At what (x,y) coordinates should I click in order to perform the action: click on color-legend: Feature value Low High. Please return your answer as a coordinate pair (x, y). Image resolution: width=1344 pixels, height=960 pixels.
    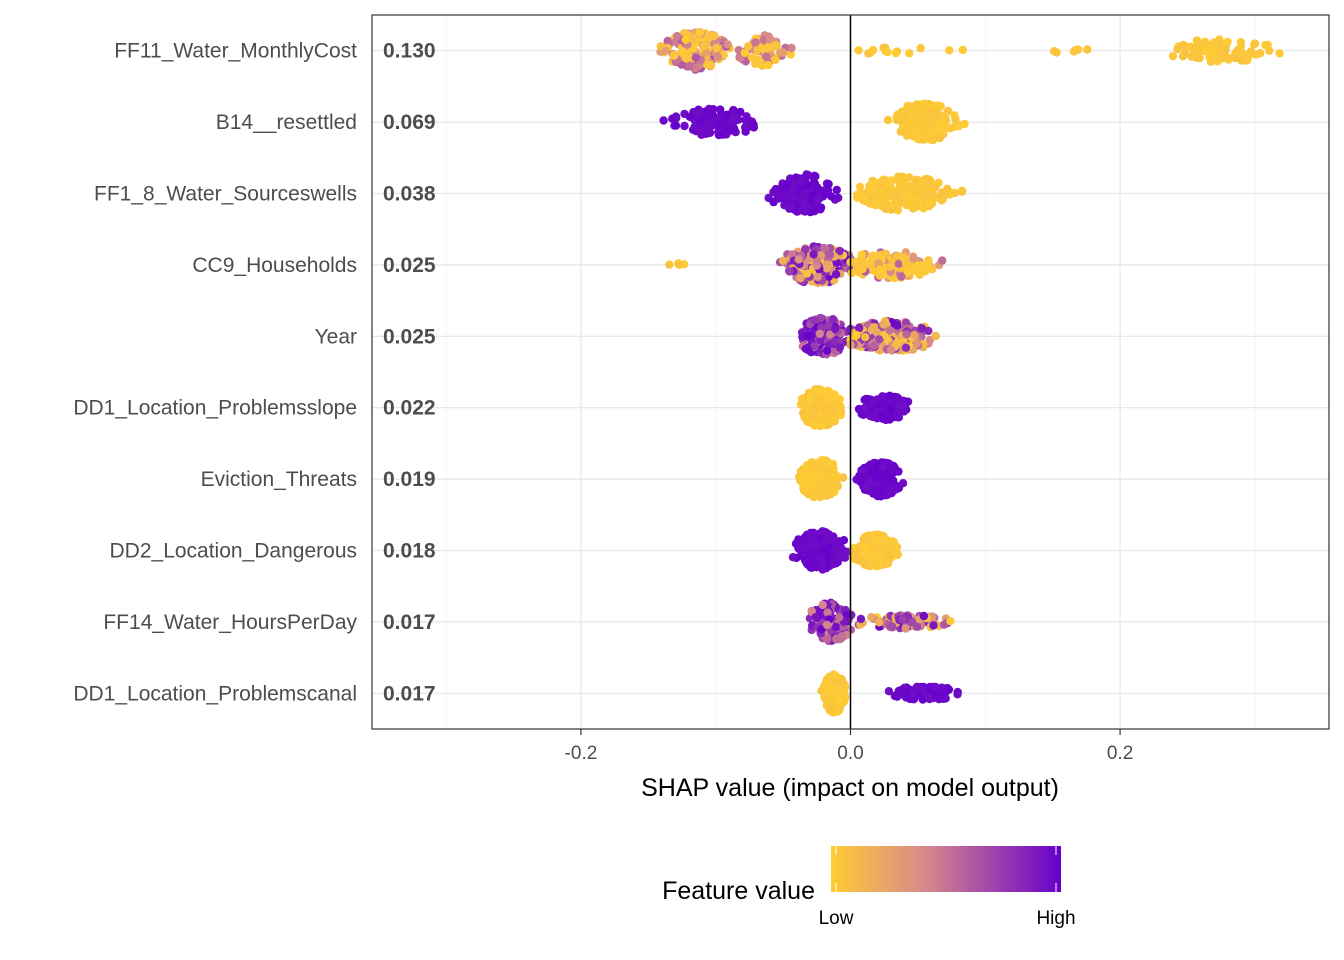
    Looking at the image, I should click on (868, 887).